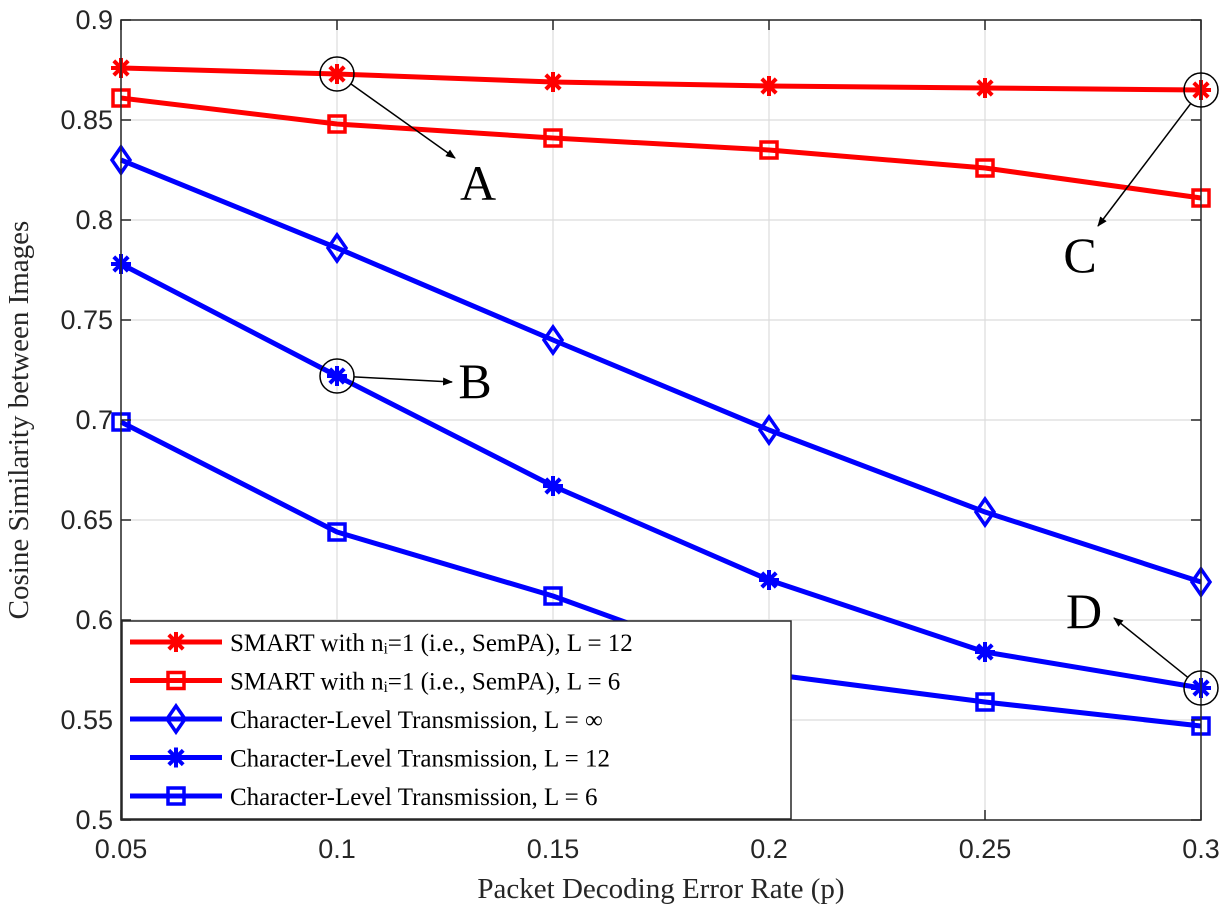  What do you see at coordinates (478, 183) in the screenshot?
I see `annotation-label: A` at bounding box center [478, 183].